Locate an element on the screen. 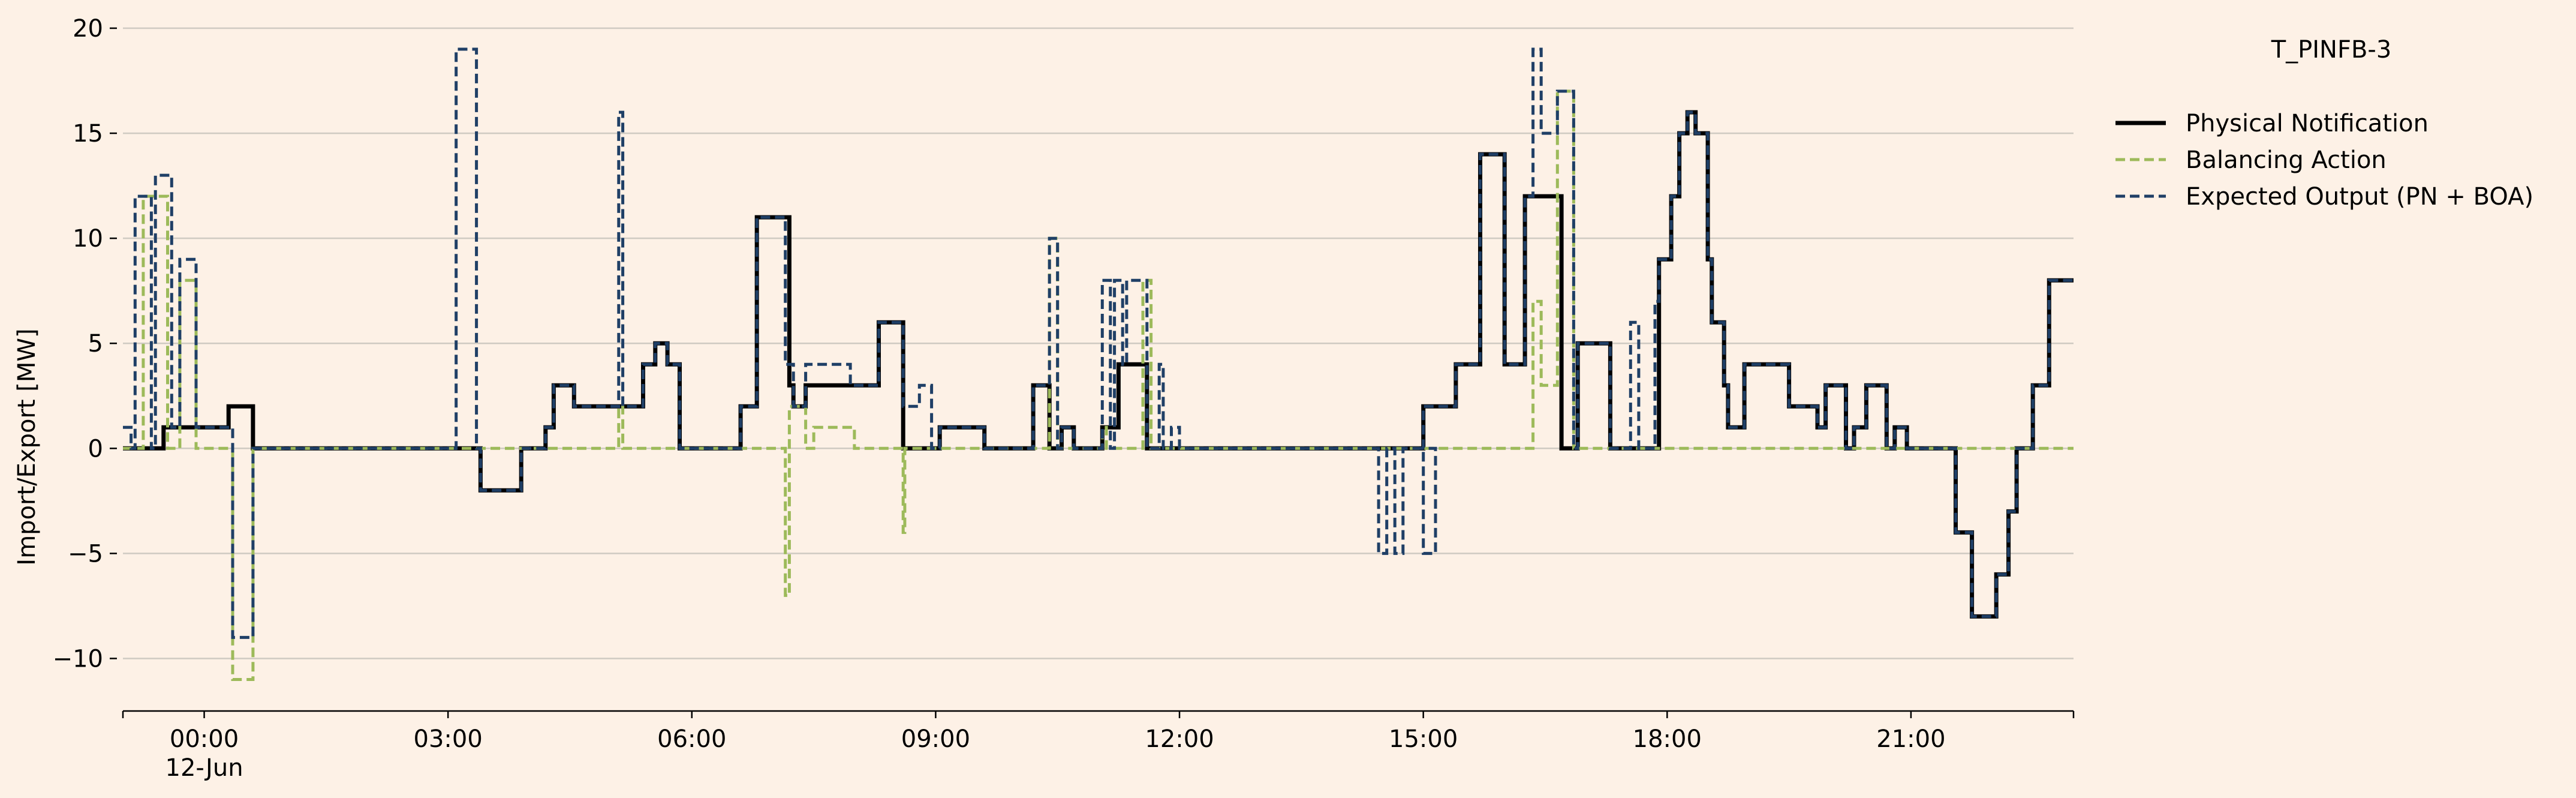 The height and width of the screenshot is (798, 2576). x-tick-label: 06:00 is located at coordinates (691, 739).